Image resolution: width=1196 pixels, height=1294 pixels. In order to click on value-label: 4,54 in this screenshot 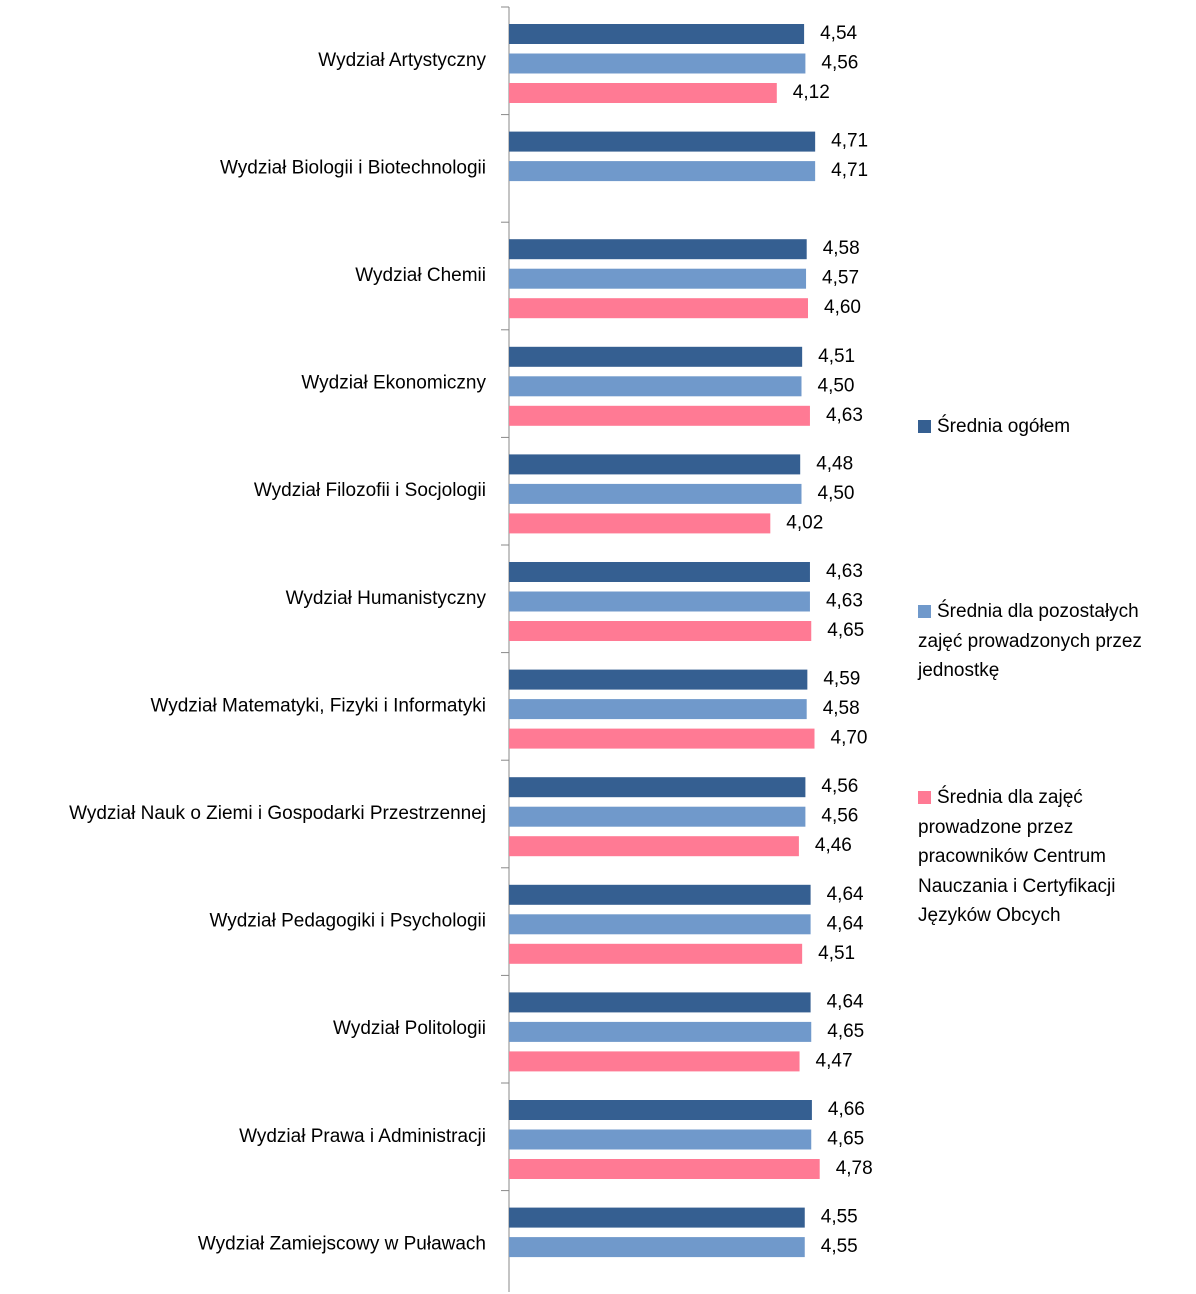, I will do `click(838, 33)`.